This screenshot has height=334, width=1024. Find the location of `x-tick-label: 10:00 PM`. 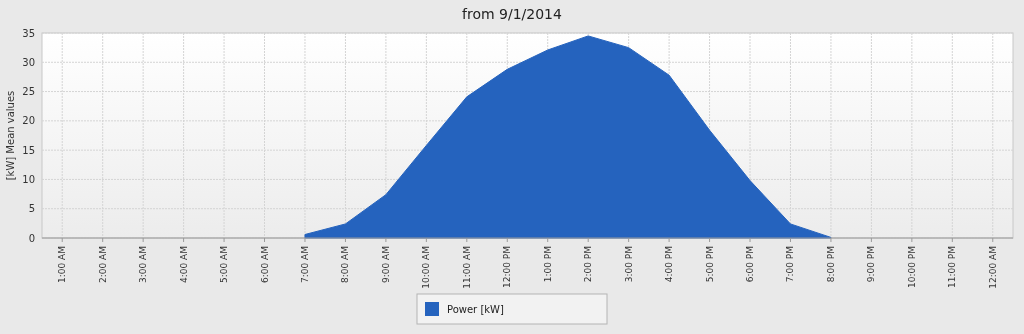

x-tick-label: 10:00 PM is located at coordinates (911, 267).